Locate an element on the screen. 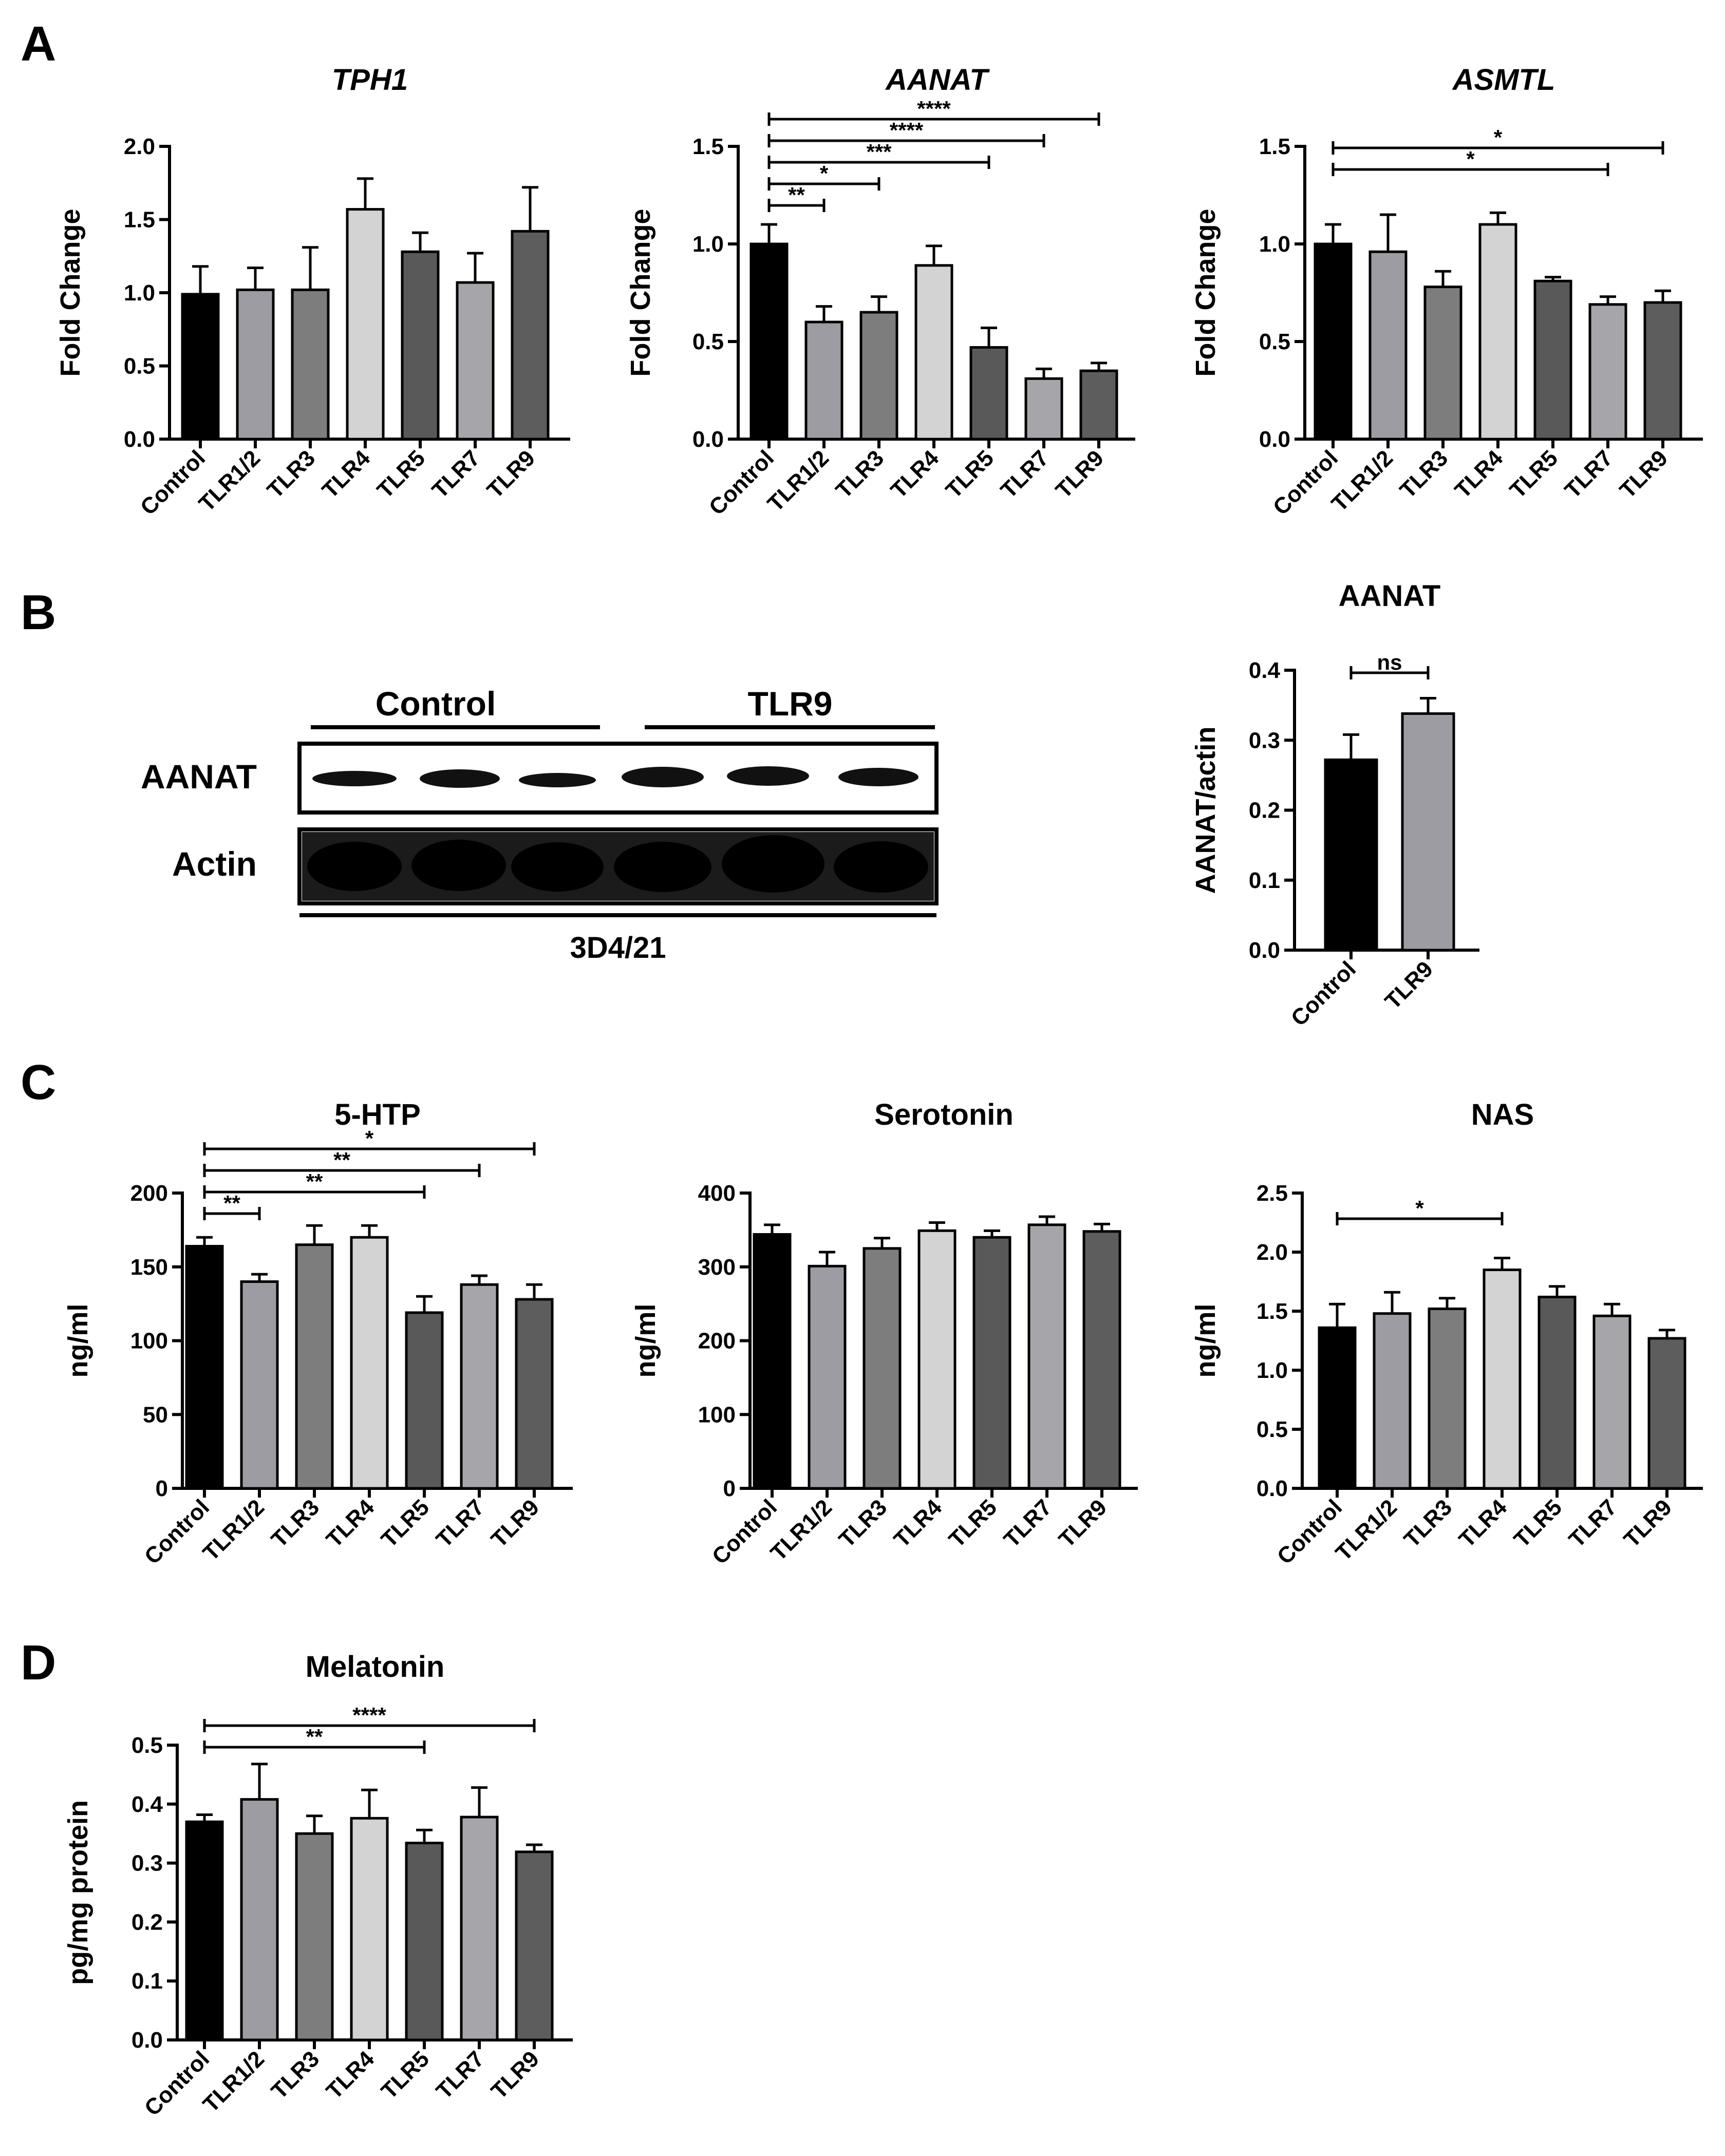  blot-row-aanat: AANAT is located at coordinates (199, 777).